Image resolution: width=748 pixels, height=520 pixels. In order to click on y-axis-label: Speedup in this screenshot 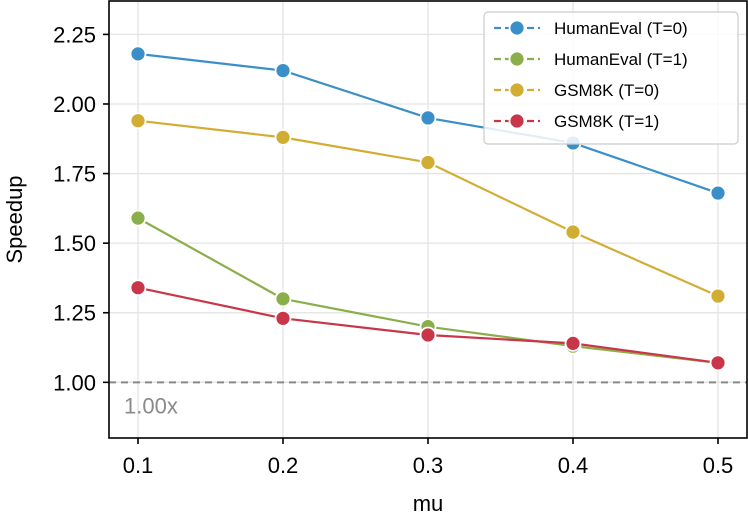, I will do `click(14, 219)`.